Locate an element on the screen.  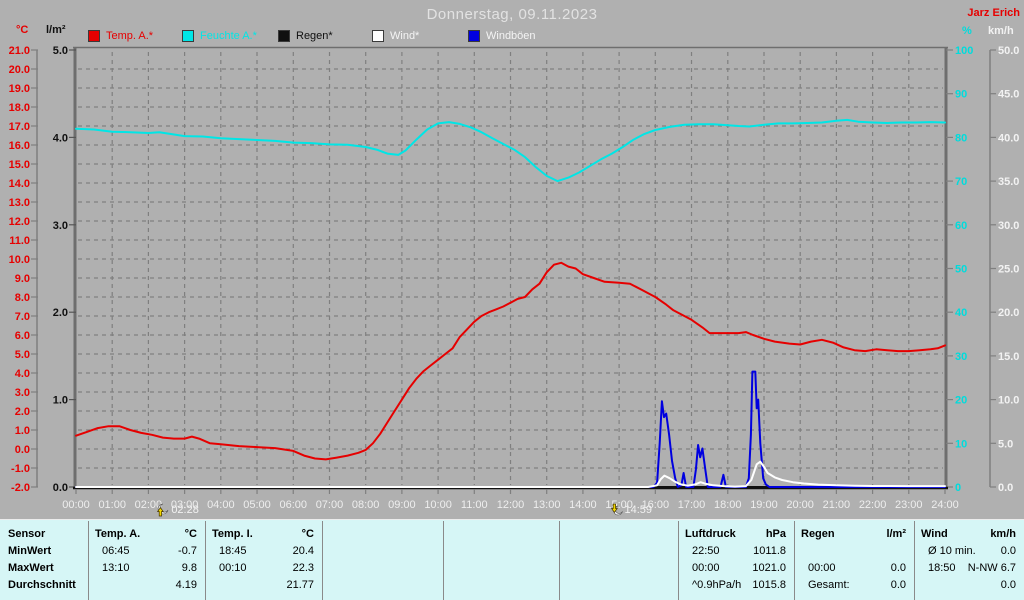
temp-axis-label: 11.0 is located at coordinates (19, 241).